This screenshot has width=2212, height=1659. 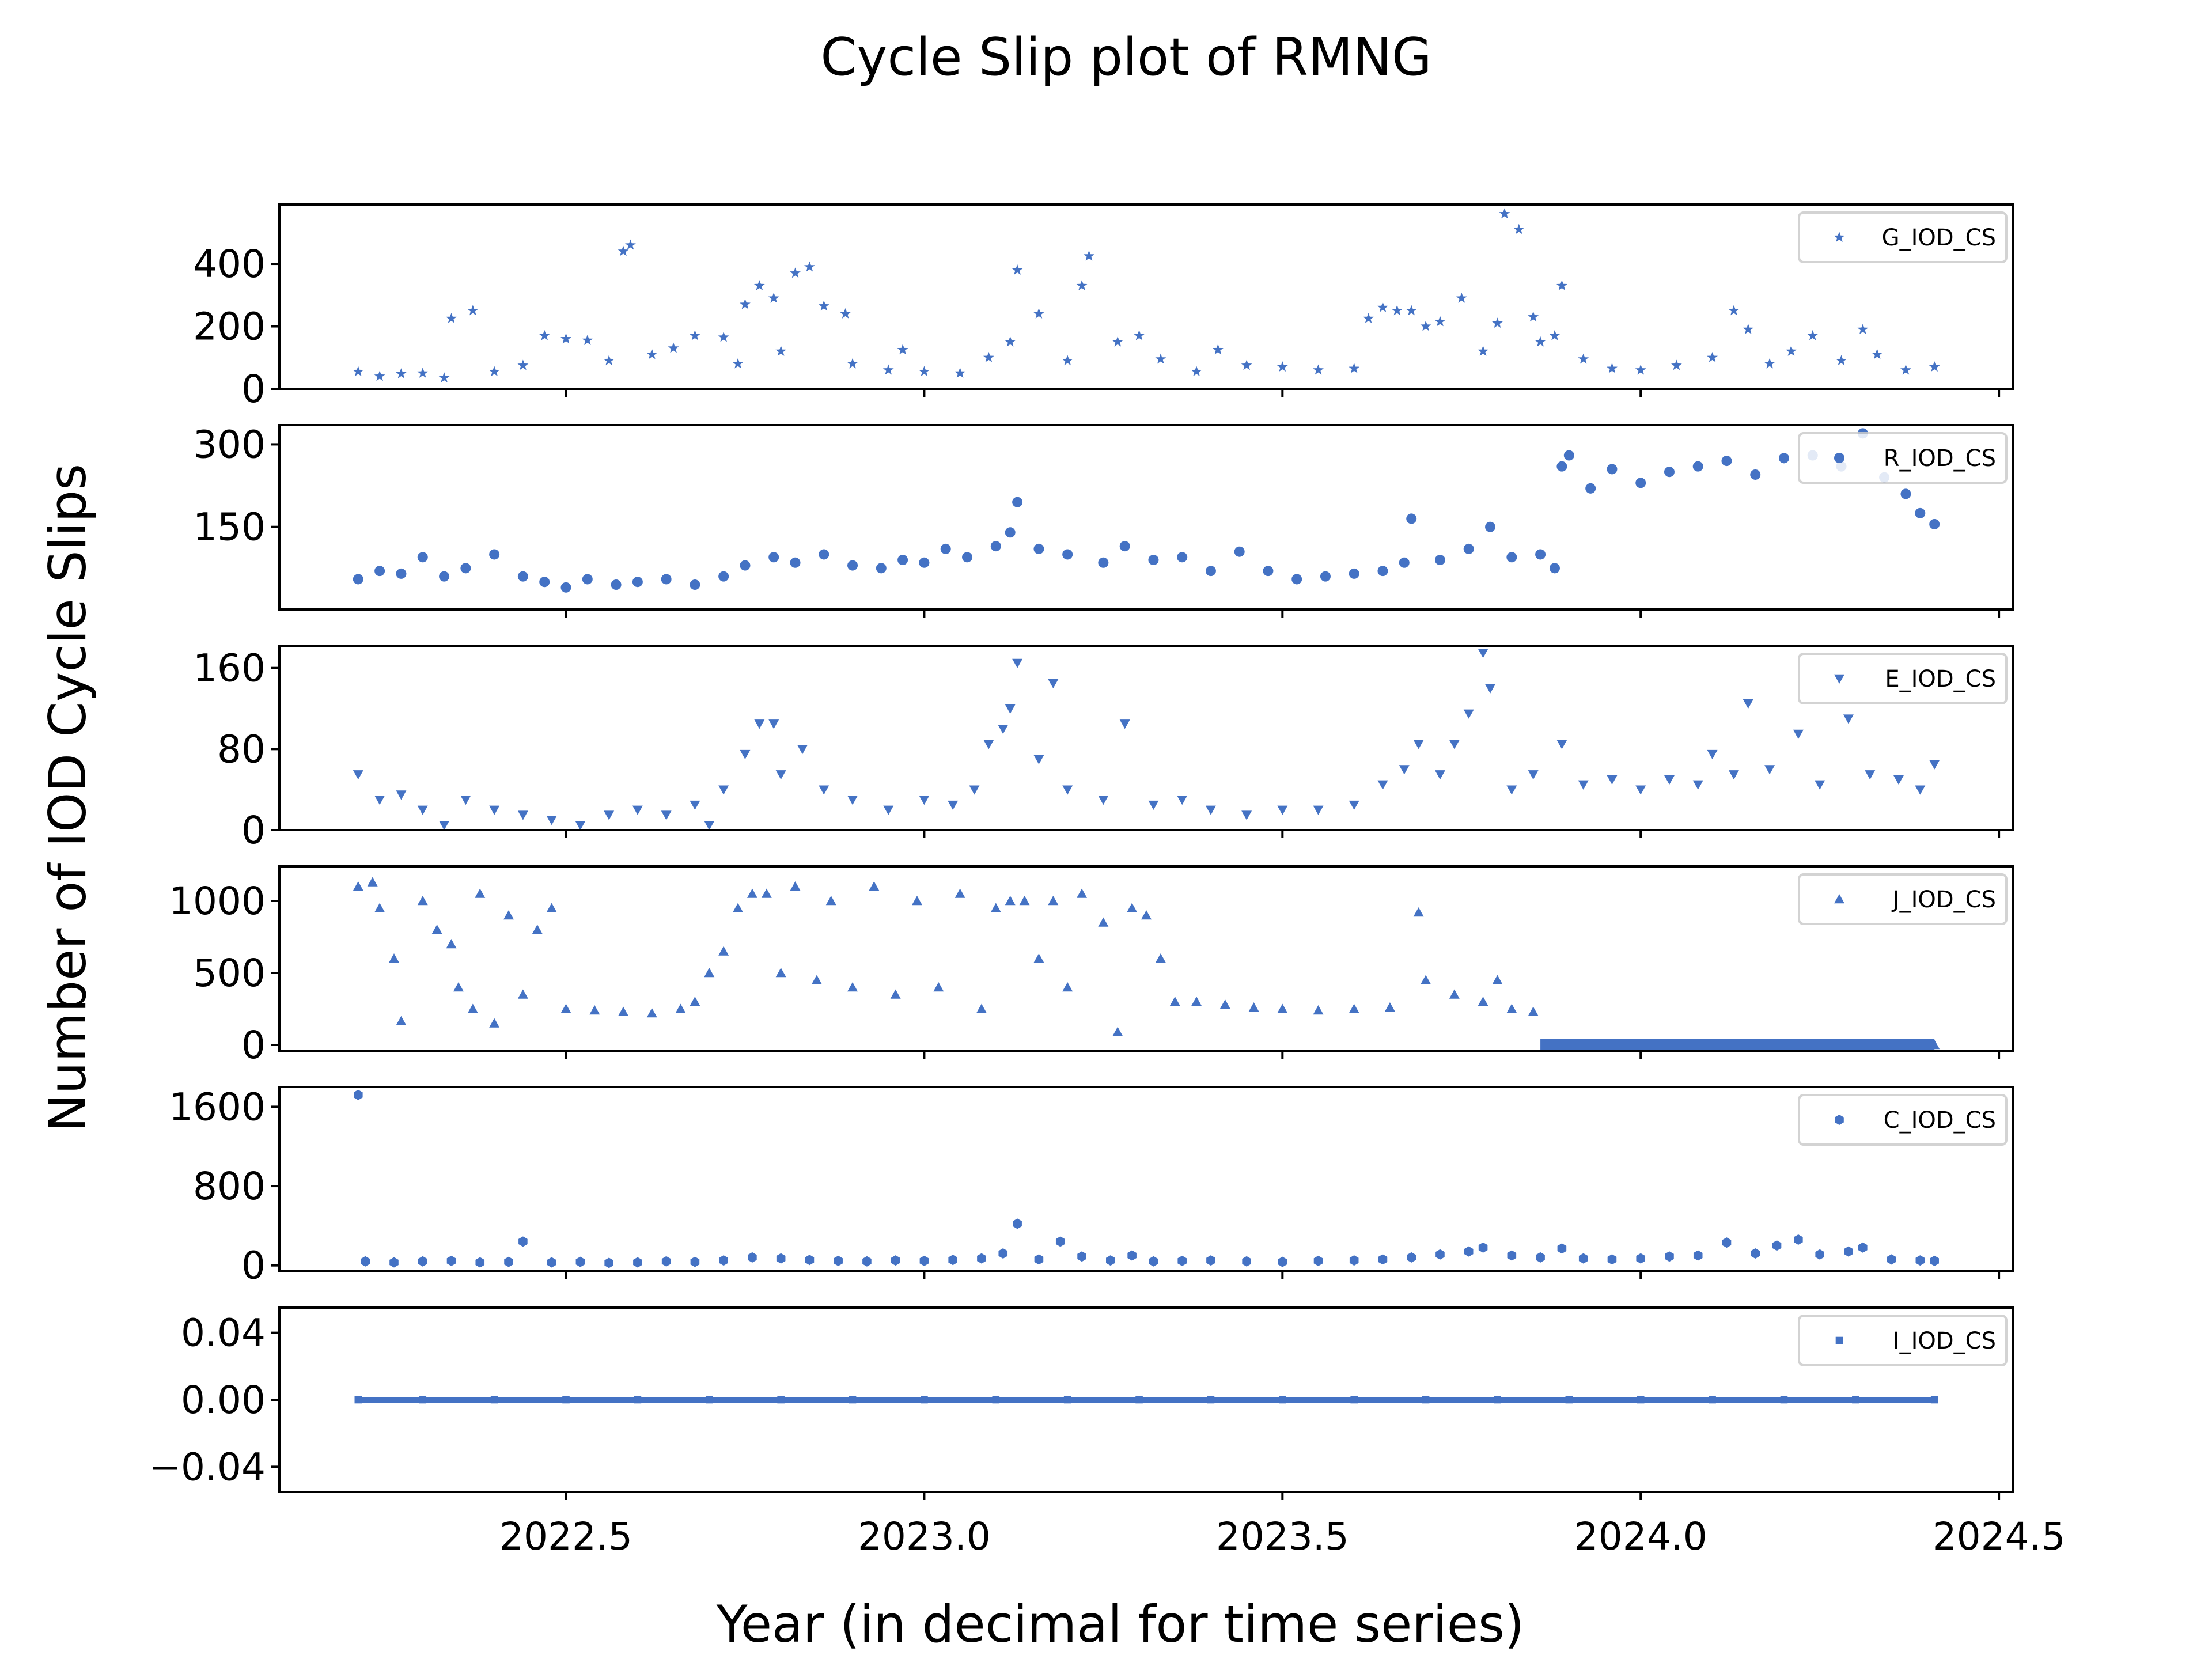 What do you see at coordinates (1125, 57) in the screenshot?
I see `chart-title: Cycle Slip plot of RMNG` at bounding box center [1125, 57].